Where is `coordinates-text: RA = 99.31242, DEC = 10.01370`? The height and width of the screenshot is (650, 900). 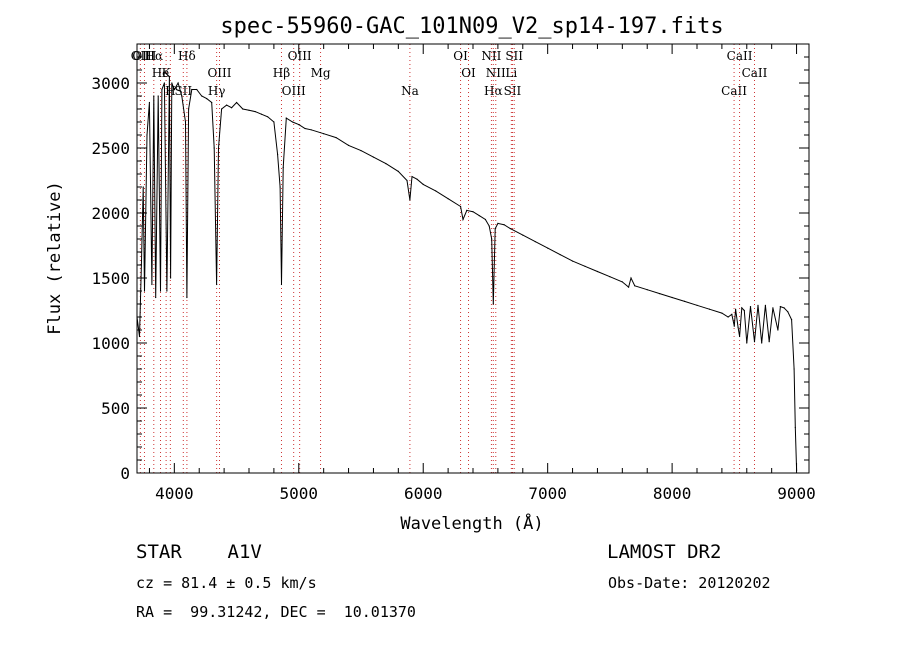
coordinates-text: RA = 99.31242, DEC = 10.01370 is located at coordinates (276, 612).